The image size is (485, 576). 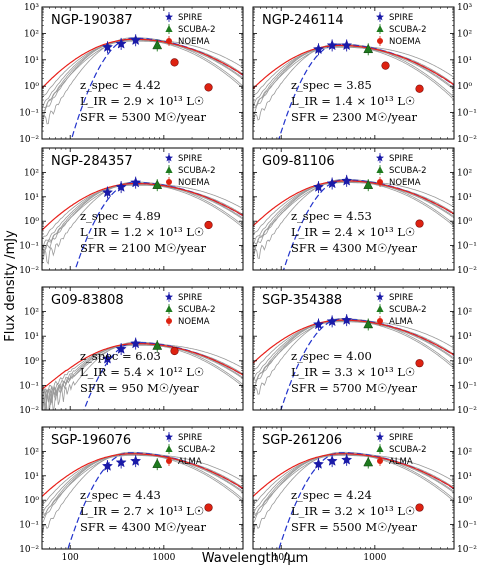 I want to click on luminosity-label: L_IR = 2.7 × 10¹³ L☉, so click(x=142, y=511).